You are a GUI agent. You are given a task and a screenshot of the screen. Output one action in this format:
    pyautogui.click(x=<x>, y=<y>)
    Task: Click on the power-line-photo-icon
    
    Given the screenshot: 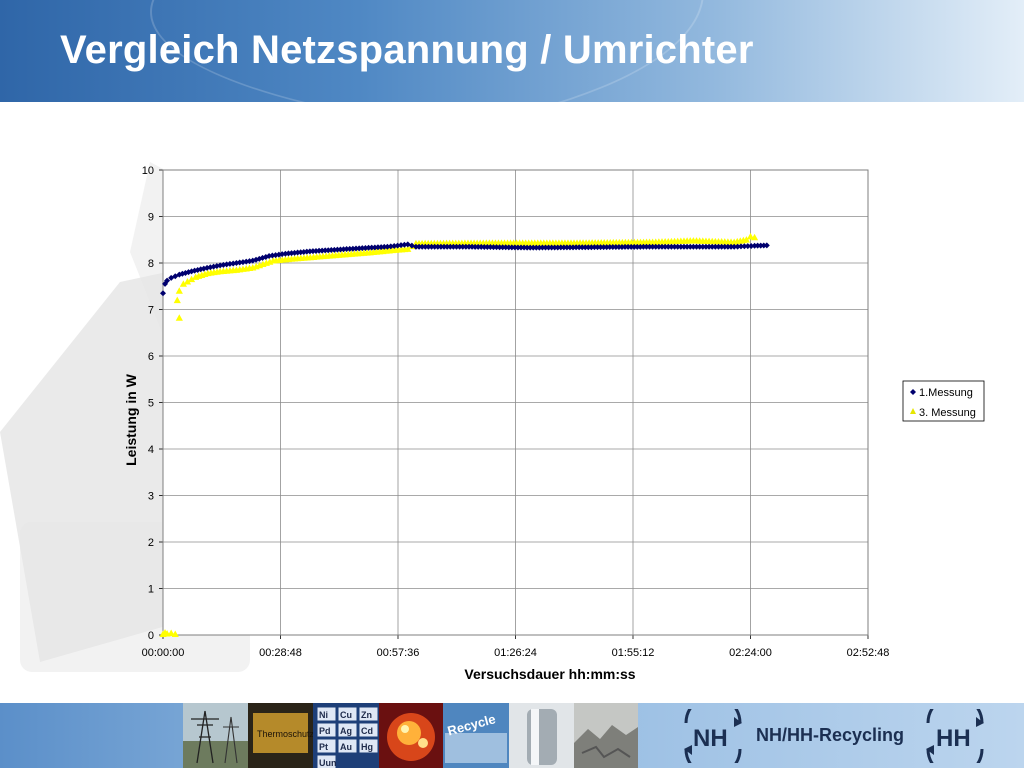 What is the action you would take?
    pyautogui.click(x=215, y=735)
    